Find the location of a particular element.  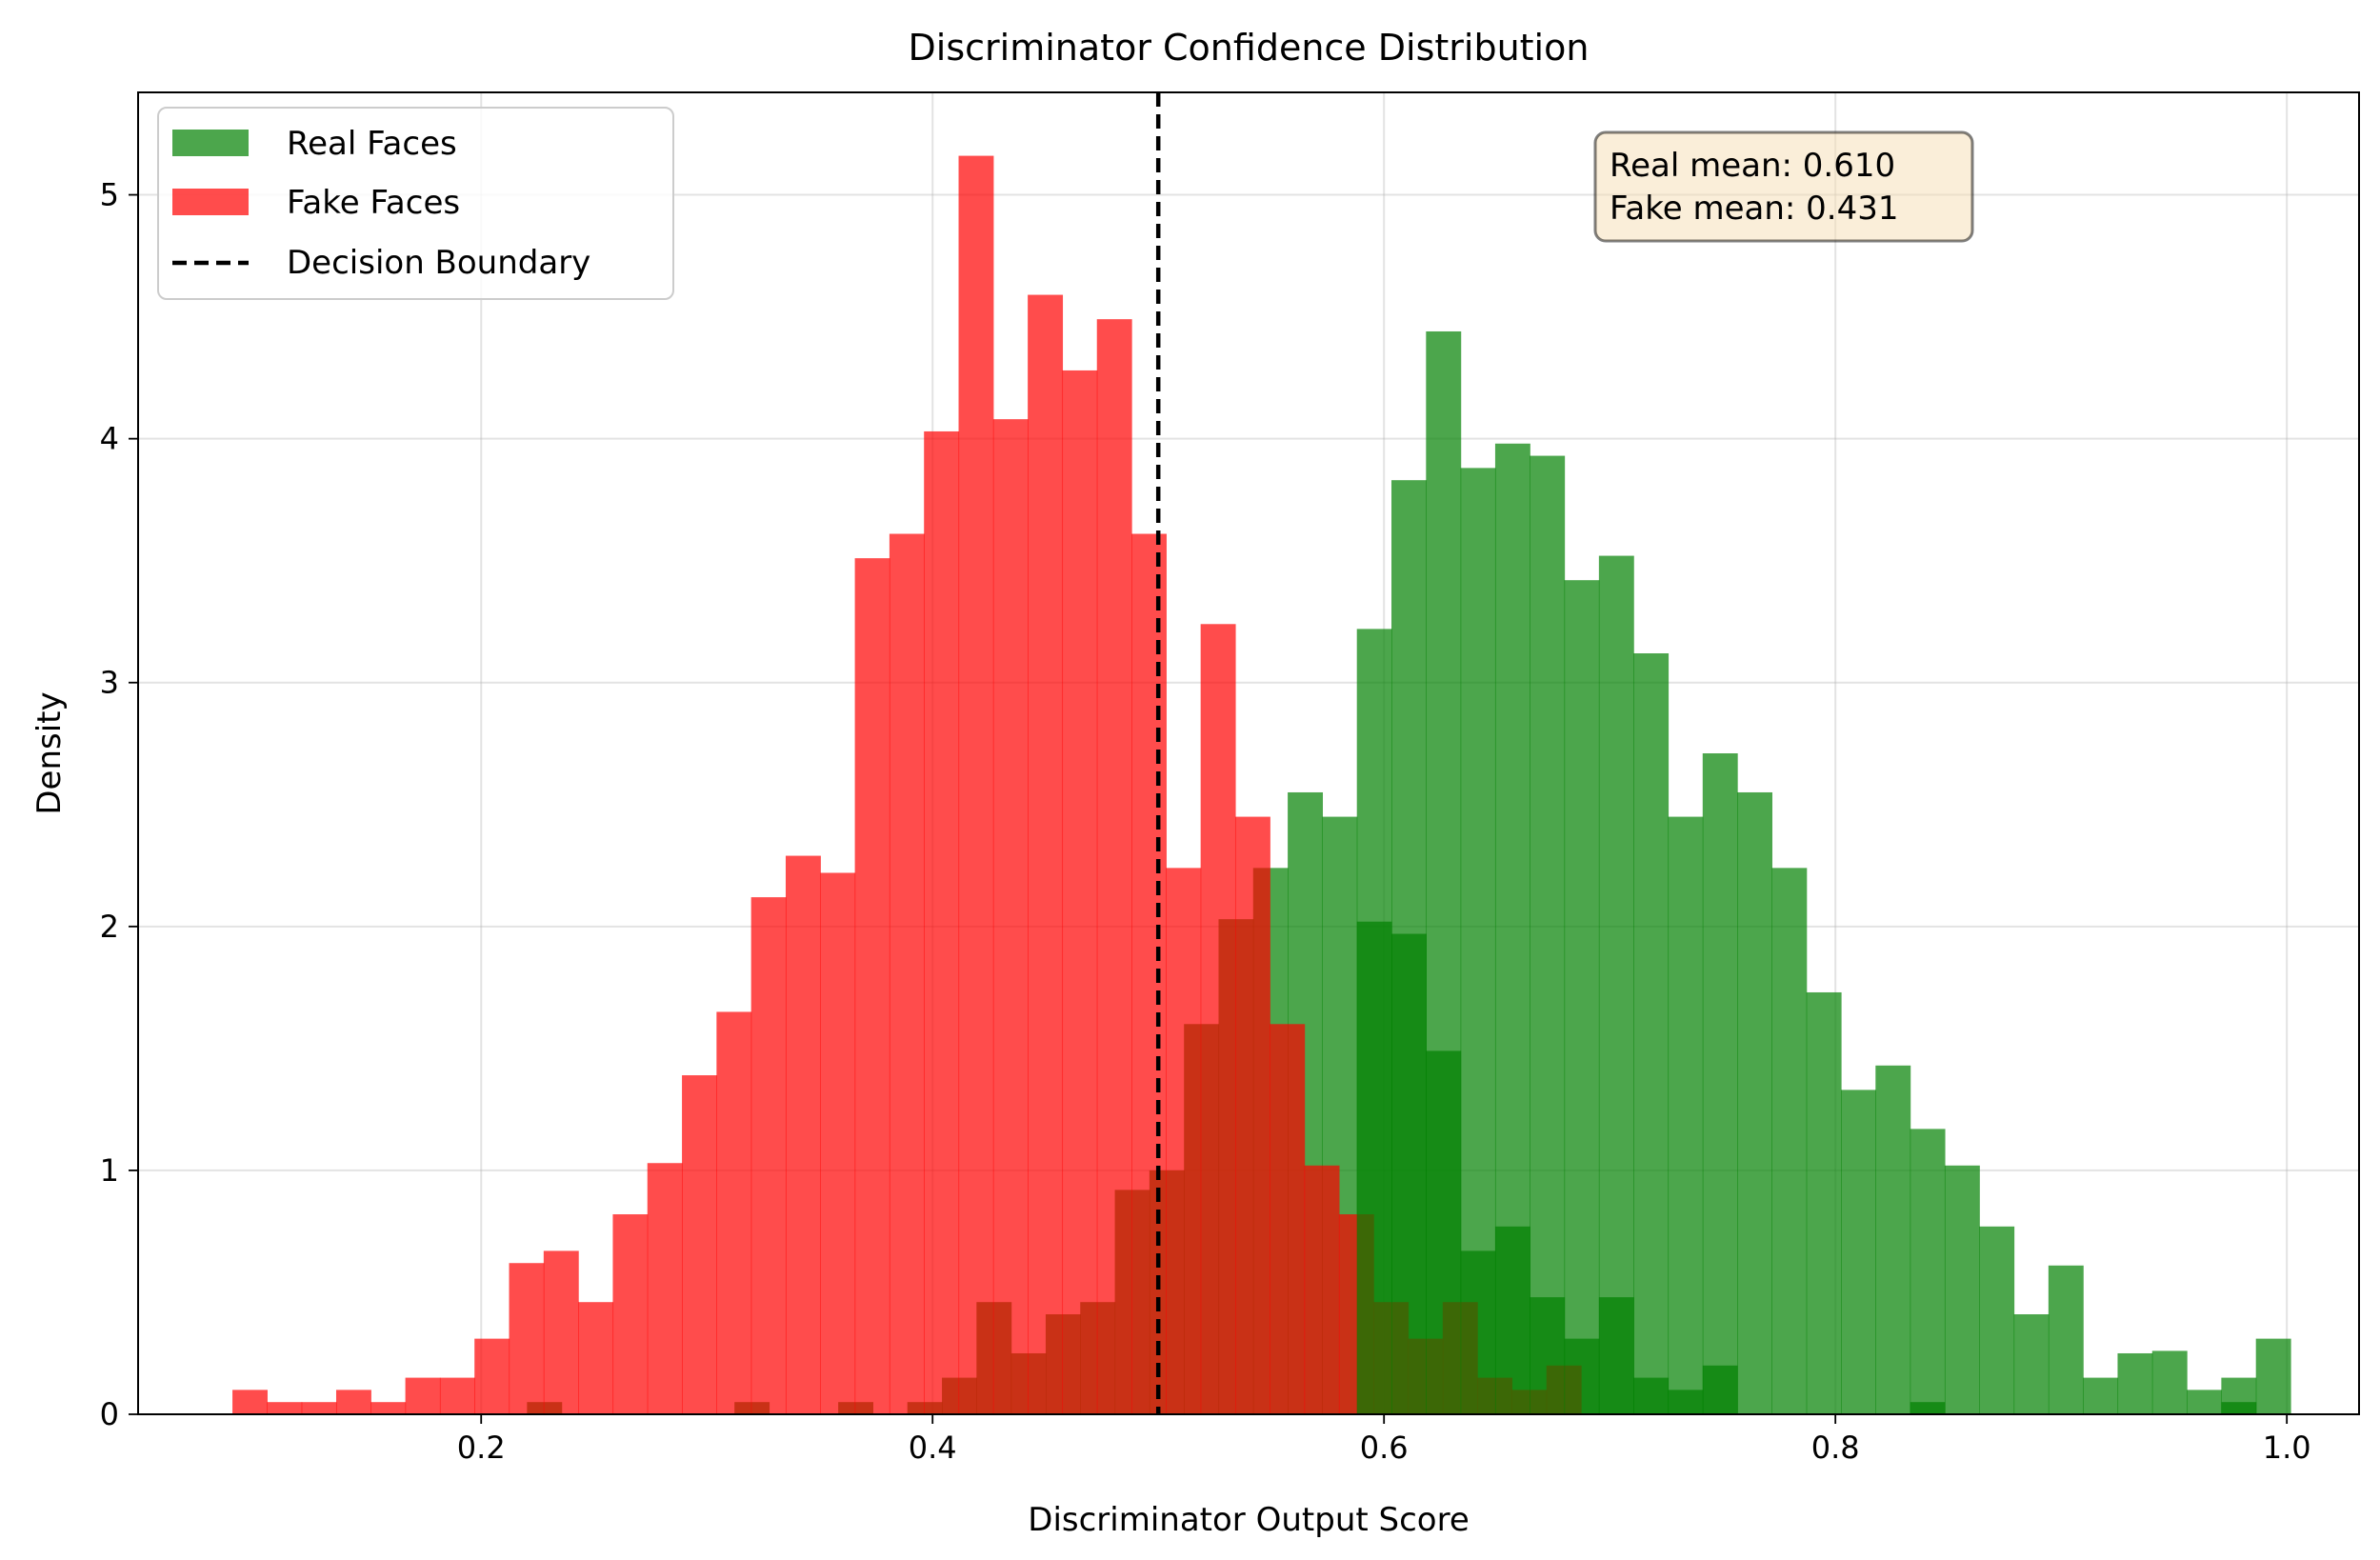

chart-title: Discriminator Confidence Distribution is located at coordinates (1249, 48).